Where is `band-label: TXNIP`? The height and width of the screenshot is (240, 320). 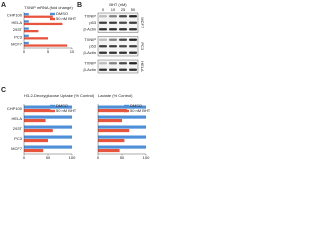
band-label: TXNIP is located at coordinates (90, 39).